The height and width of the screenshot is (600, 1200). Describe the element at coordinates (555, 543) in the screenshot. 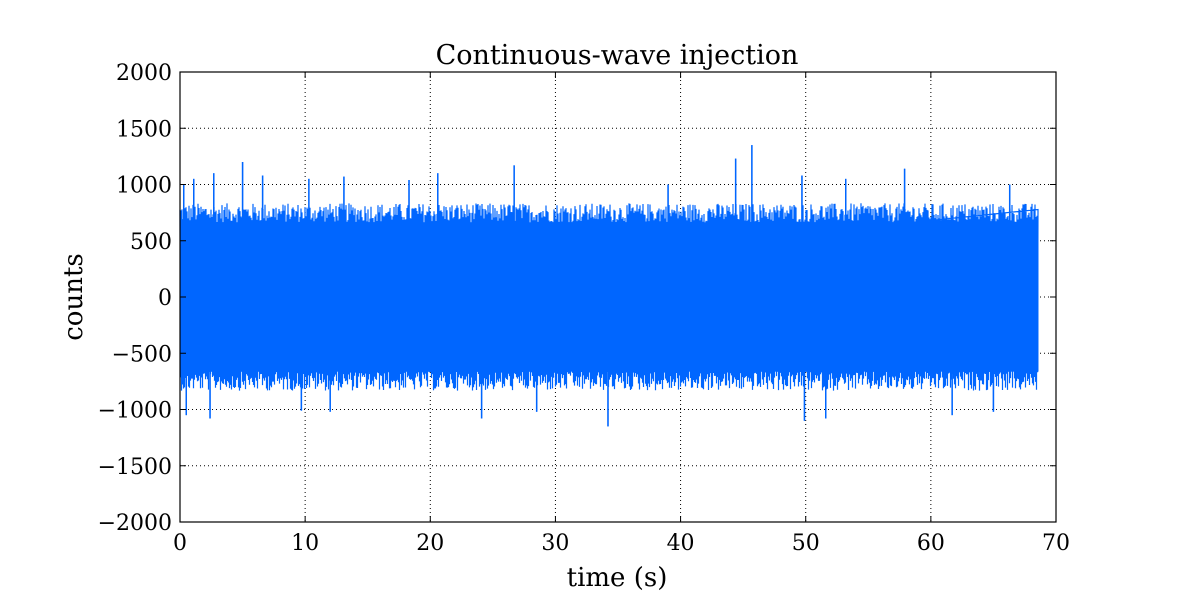

I see `x-tick-label: 30` at that location.